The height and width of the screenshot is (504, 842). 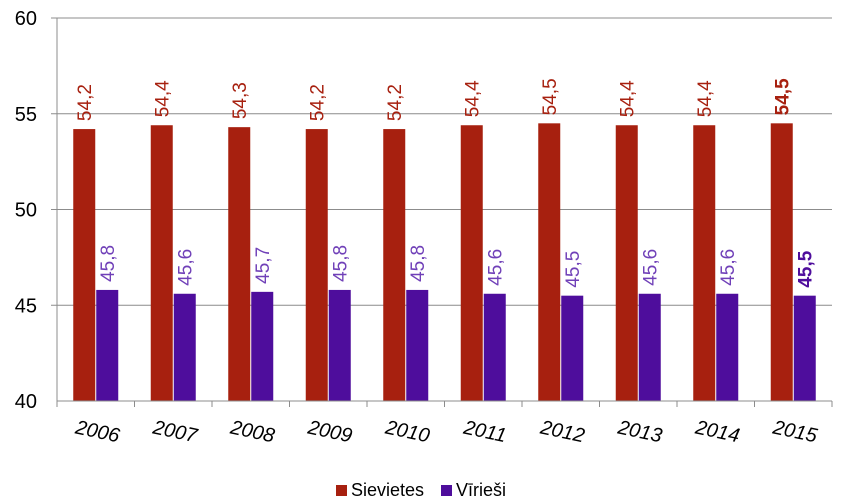 I want to click on y-tick-label: 55, so click(x=26, y=115).